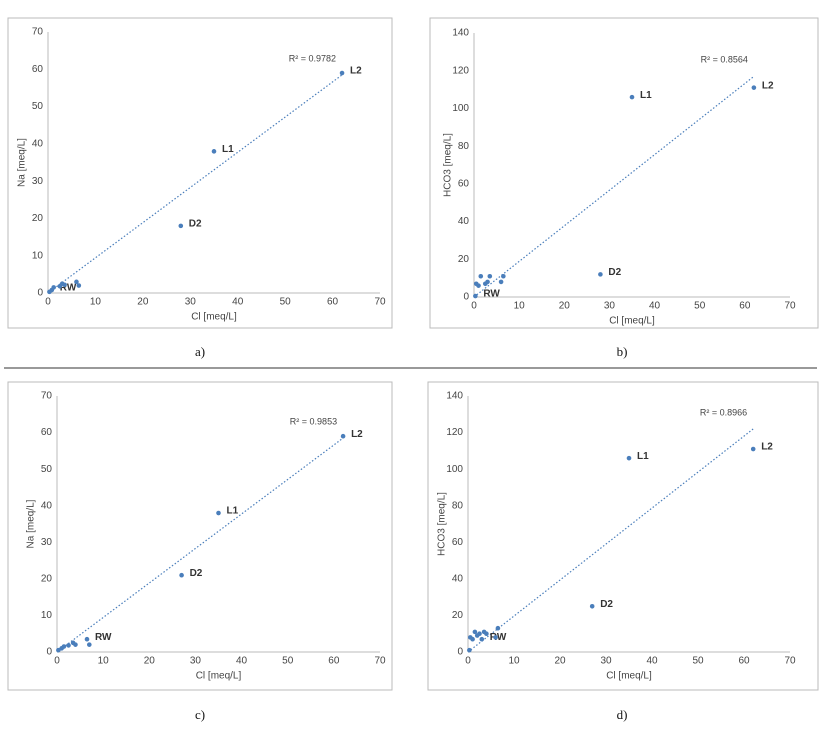  What do you see at coordinates (312, 58) in the screenshot?
I see `r-squared-label: R² = 0.9782` at bounding box center [312, 58].